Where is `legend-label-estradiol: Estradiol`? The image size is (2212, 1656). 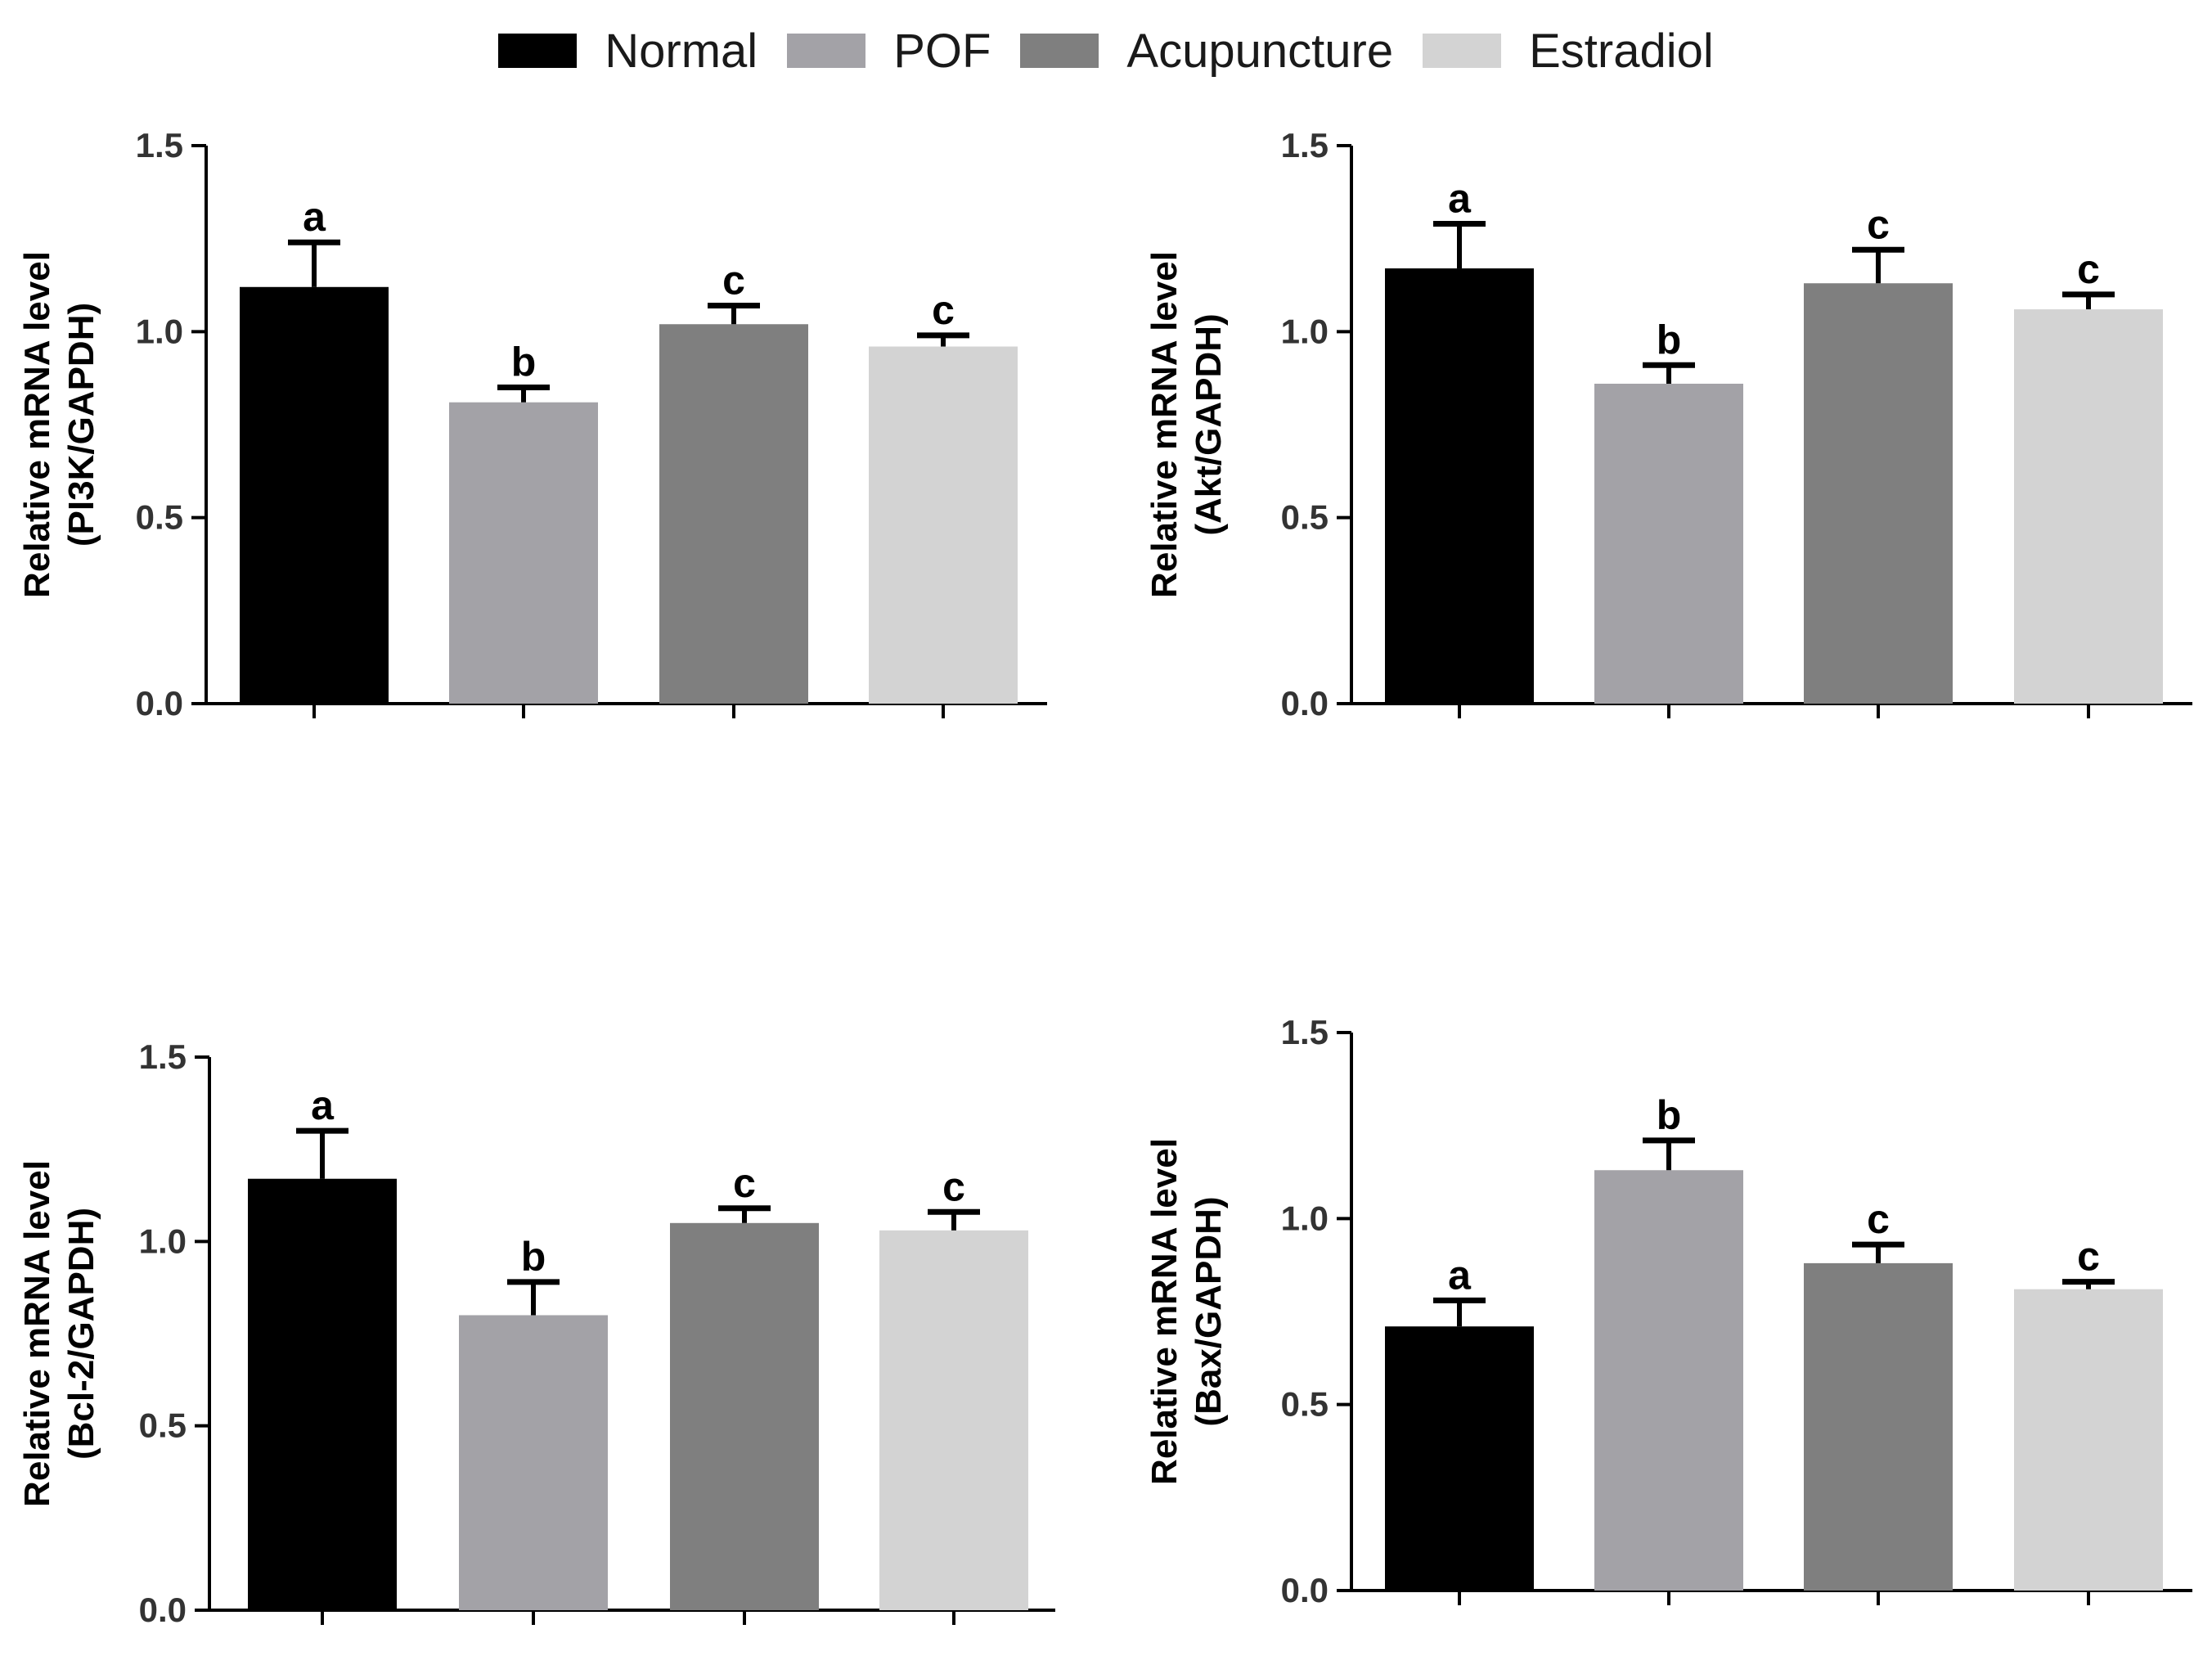
legend-label-estradiol: Estradiol is located at coordinates (1621, 51).